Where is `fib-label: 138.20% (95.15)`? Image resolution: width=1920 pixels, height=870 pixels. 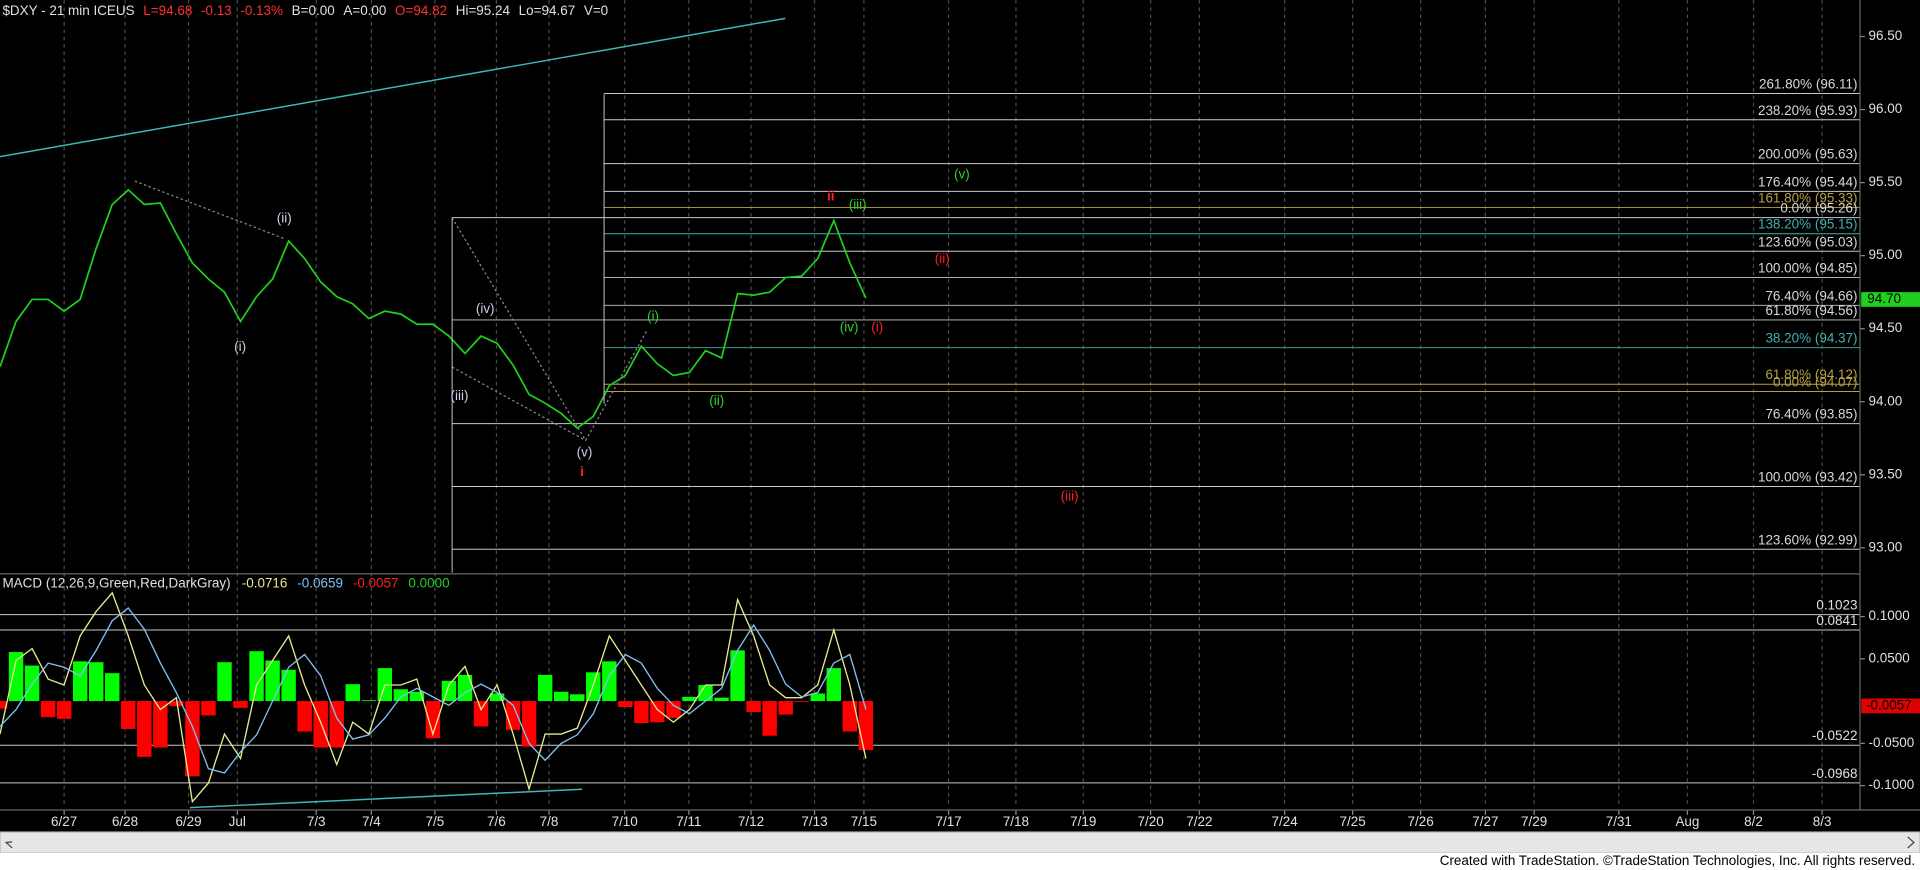
fib-label: 138.20% (95.15) is located at coordinates (1808, 224).